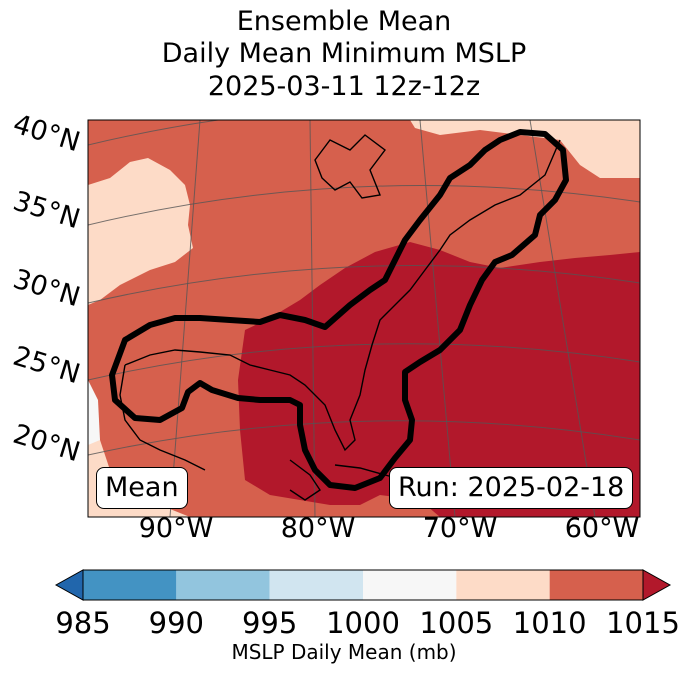  I want to click on title-line-2: Daily Mean Minimum MSLP, so click(344, 53).